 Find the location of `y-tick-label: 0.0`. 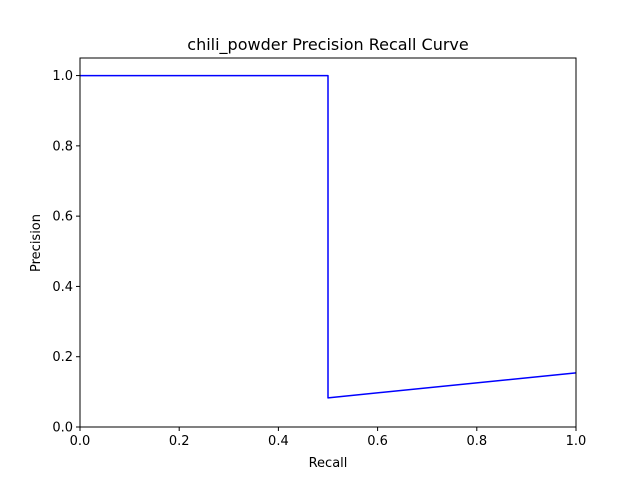

y-tick-label: 0.0 is located at coordinates (62, 428).